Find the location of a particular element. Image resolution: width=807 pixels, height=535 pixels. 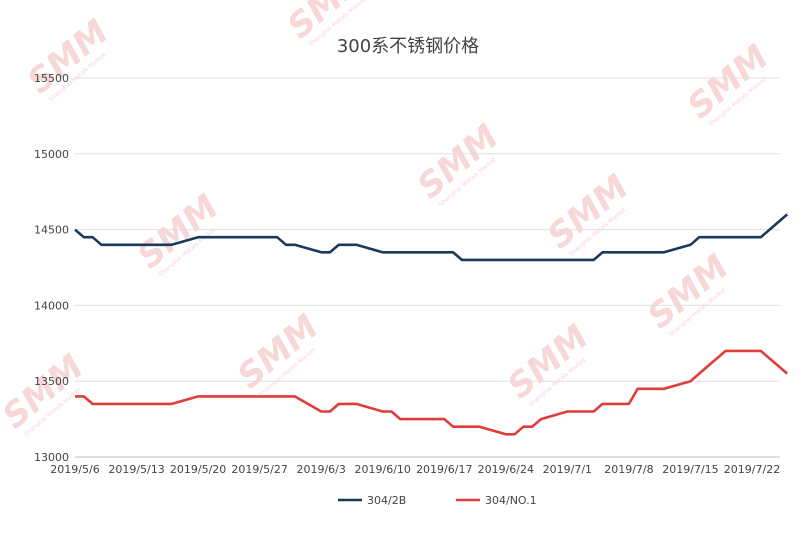

x-tick-label: 2019/7/22 is located at coordinates (752, 469).